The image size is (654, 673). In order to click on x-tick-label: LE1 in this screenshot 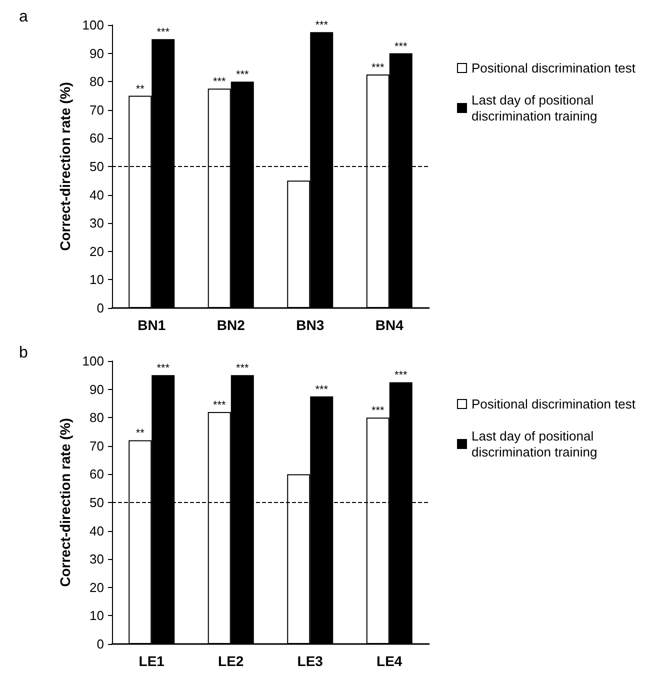, I will do `click(151, 661)`.